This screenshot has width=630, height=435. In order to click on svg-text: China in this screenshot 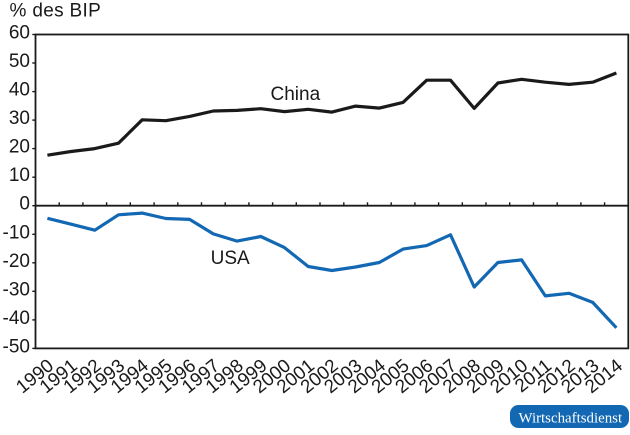, I will do `click(296, 94)`.